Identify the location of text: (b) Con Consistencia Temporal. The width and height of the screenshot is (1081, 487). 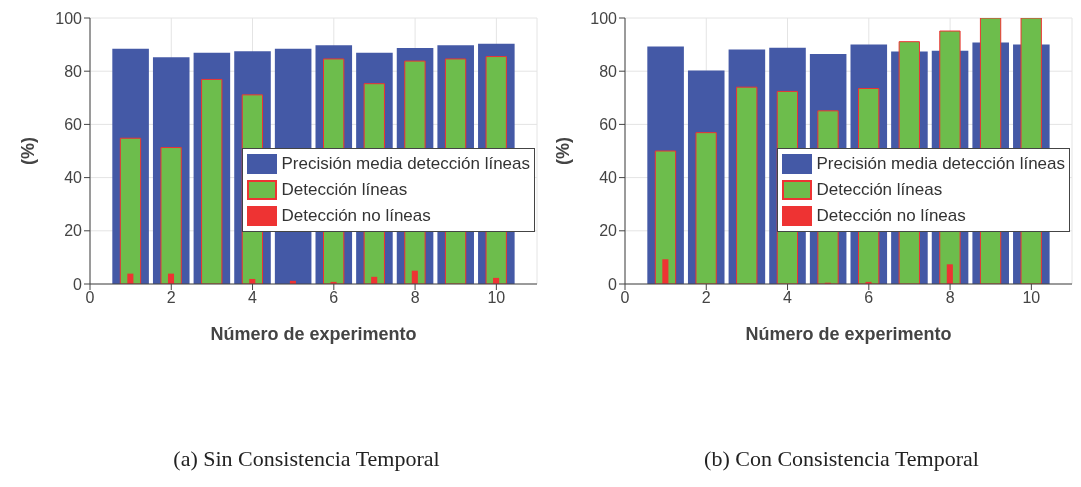
(841, 459).